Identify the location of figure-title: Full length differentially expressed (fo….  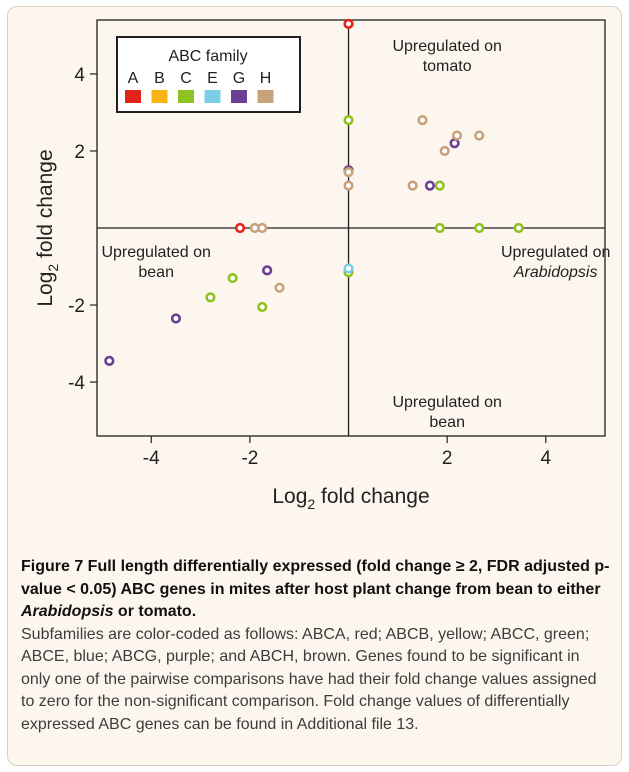
(315, 589).